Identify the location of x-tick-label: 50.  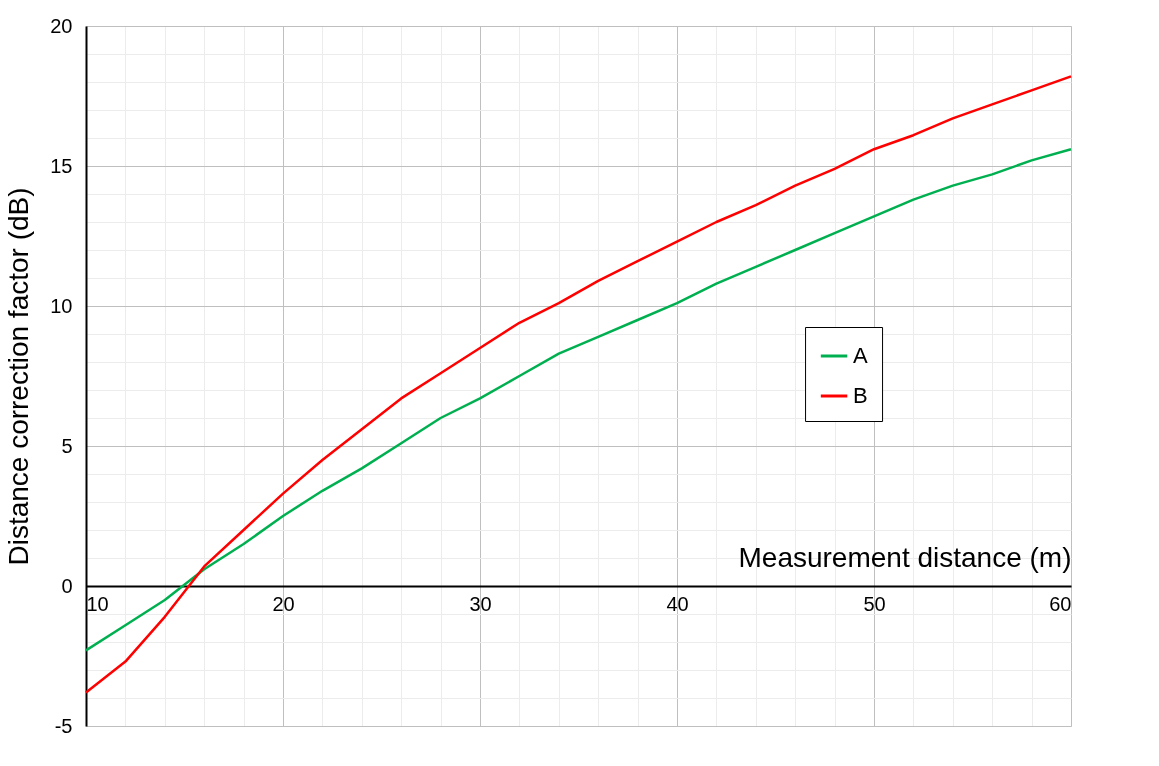
(874, 603).